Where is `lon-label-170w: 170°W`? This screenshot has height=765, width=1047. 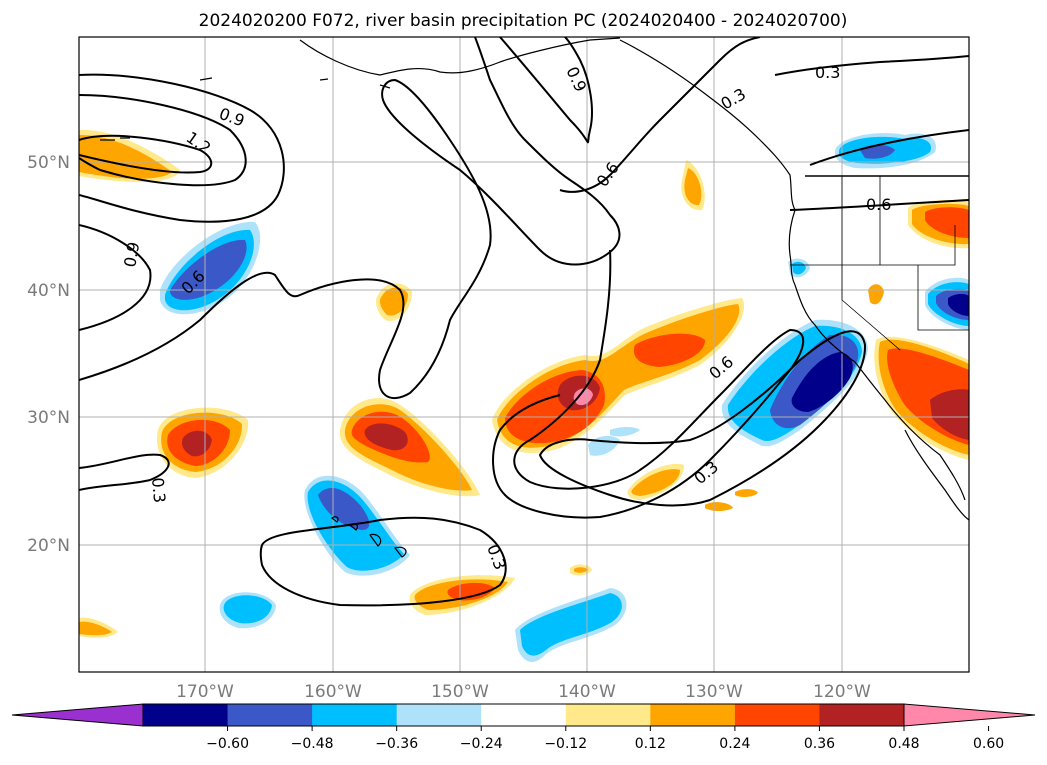 lon-label-170w: 170°W is located at coordinates (205, 692).